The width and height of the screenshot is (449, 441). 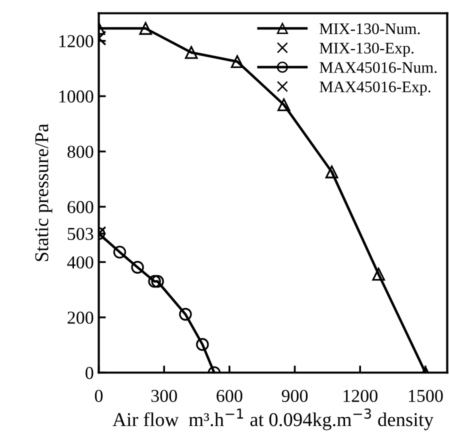 What do you see at coordinates (76, 41) in the screenshot?
I see `y-tick-label: 1200` at bounding box center [76, 41].